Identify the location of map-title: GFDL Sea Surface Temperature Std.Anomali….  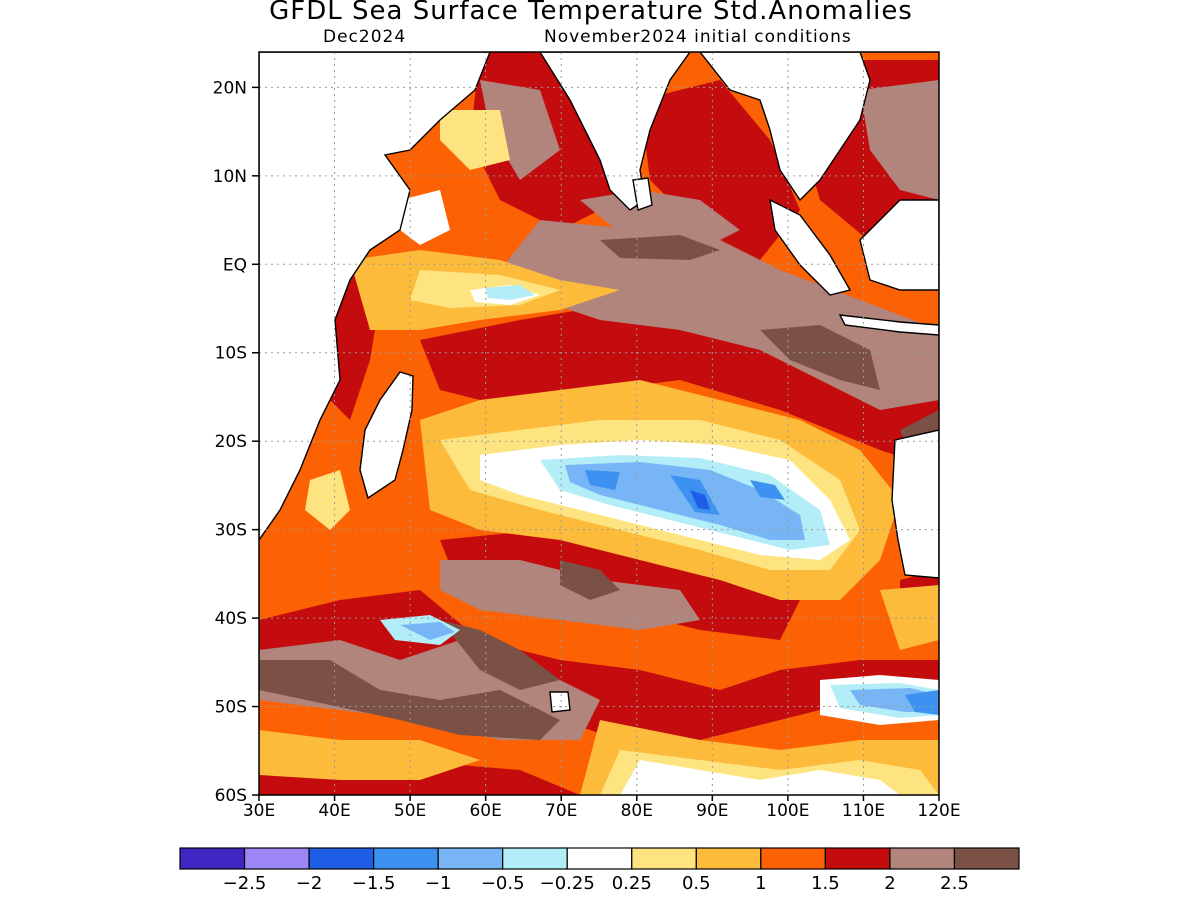
(591, 13).